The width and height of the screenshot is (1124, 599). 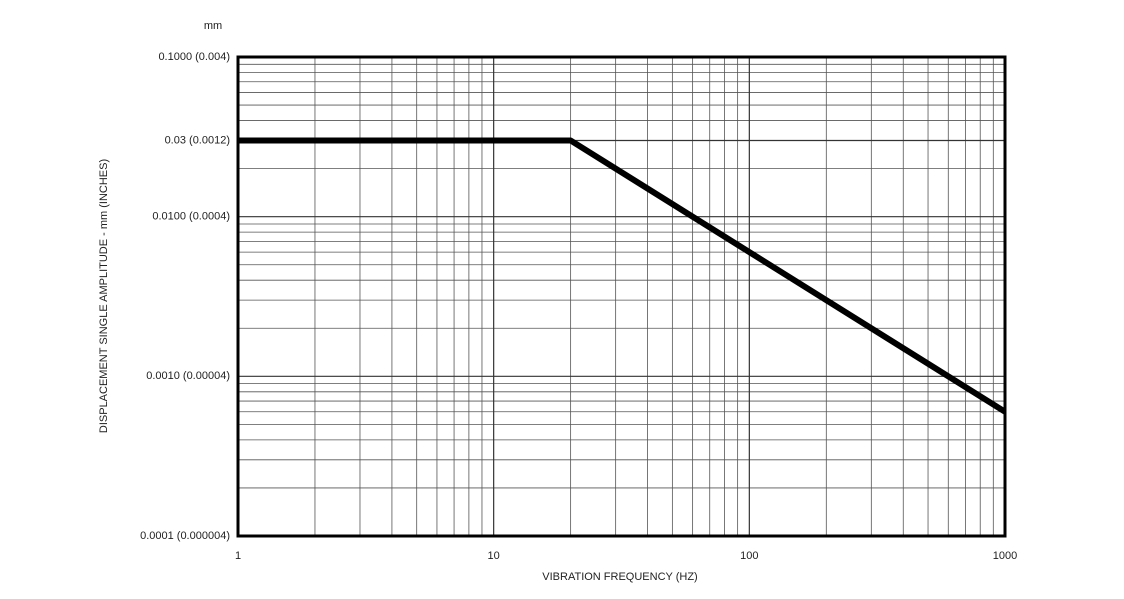 I want to click on y-unit-label: mm, so click(x=213, y=26).